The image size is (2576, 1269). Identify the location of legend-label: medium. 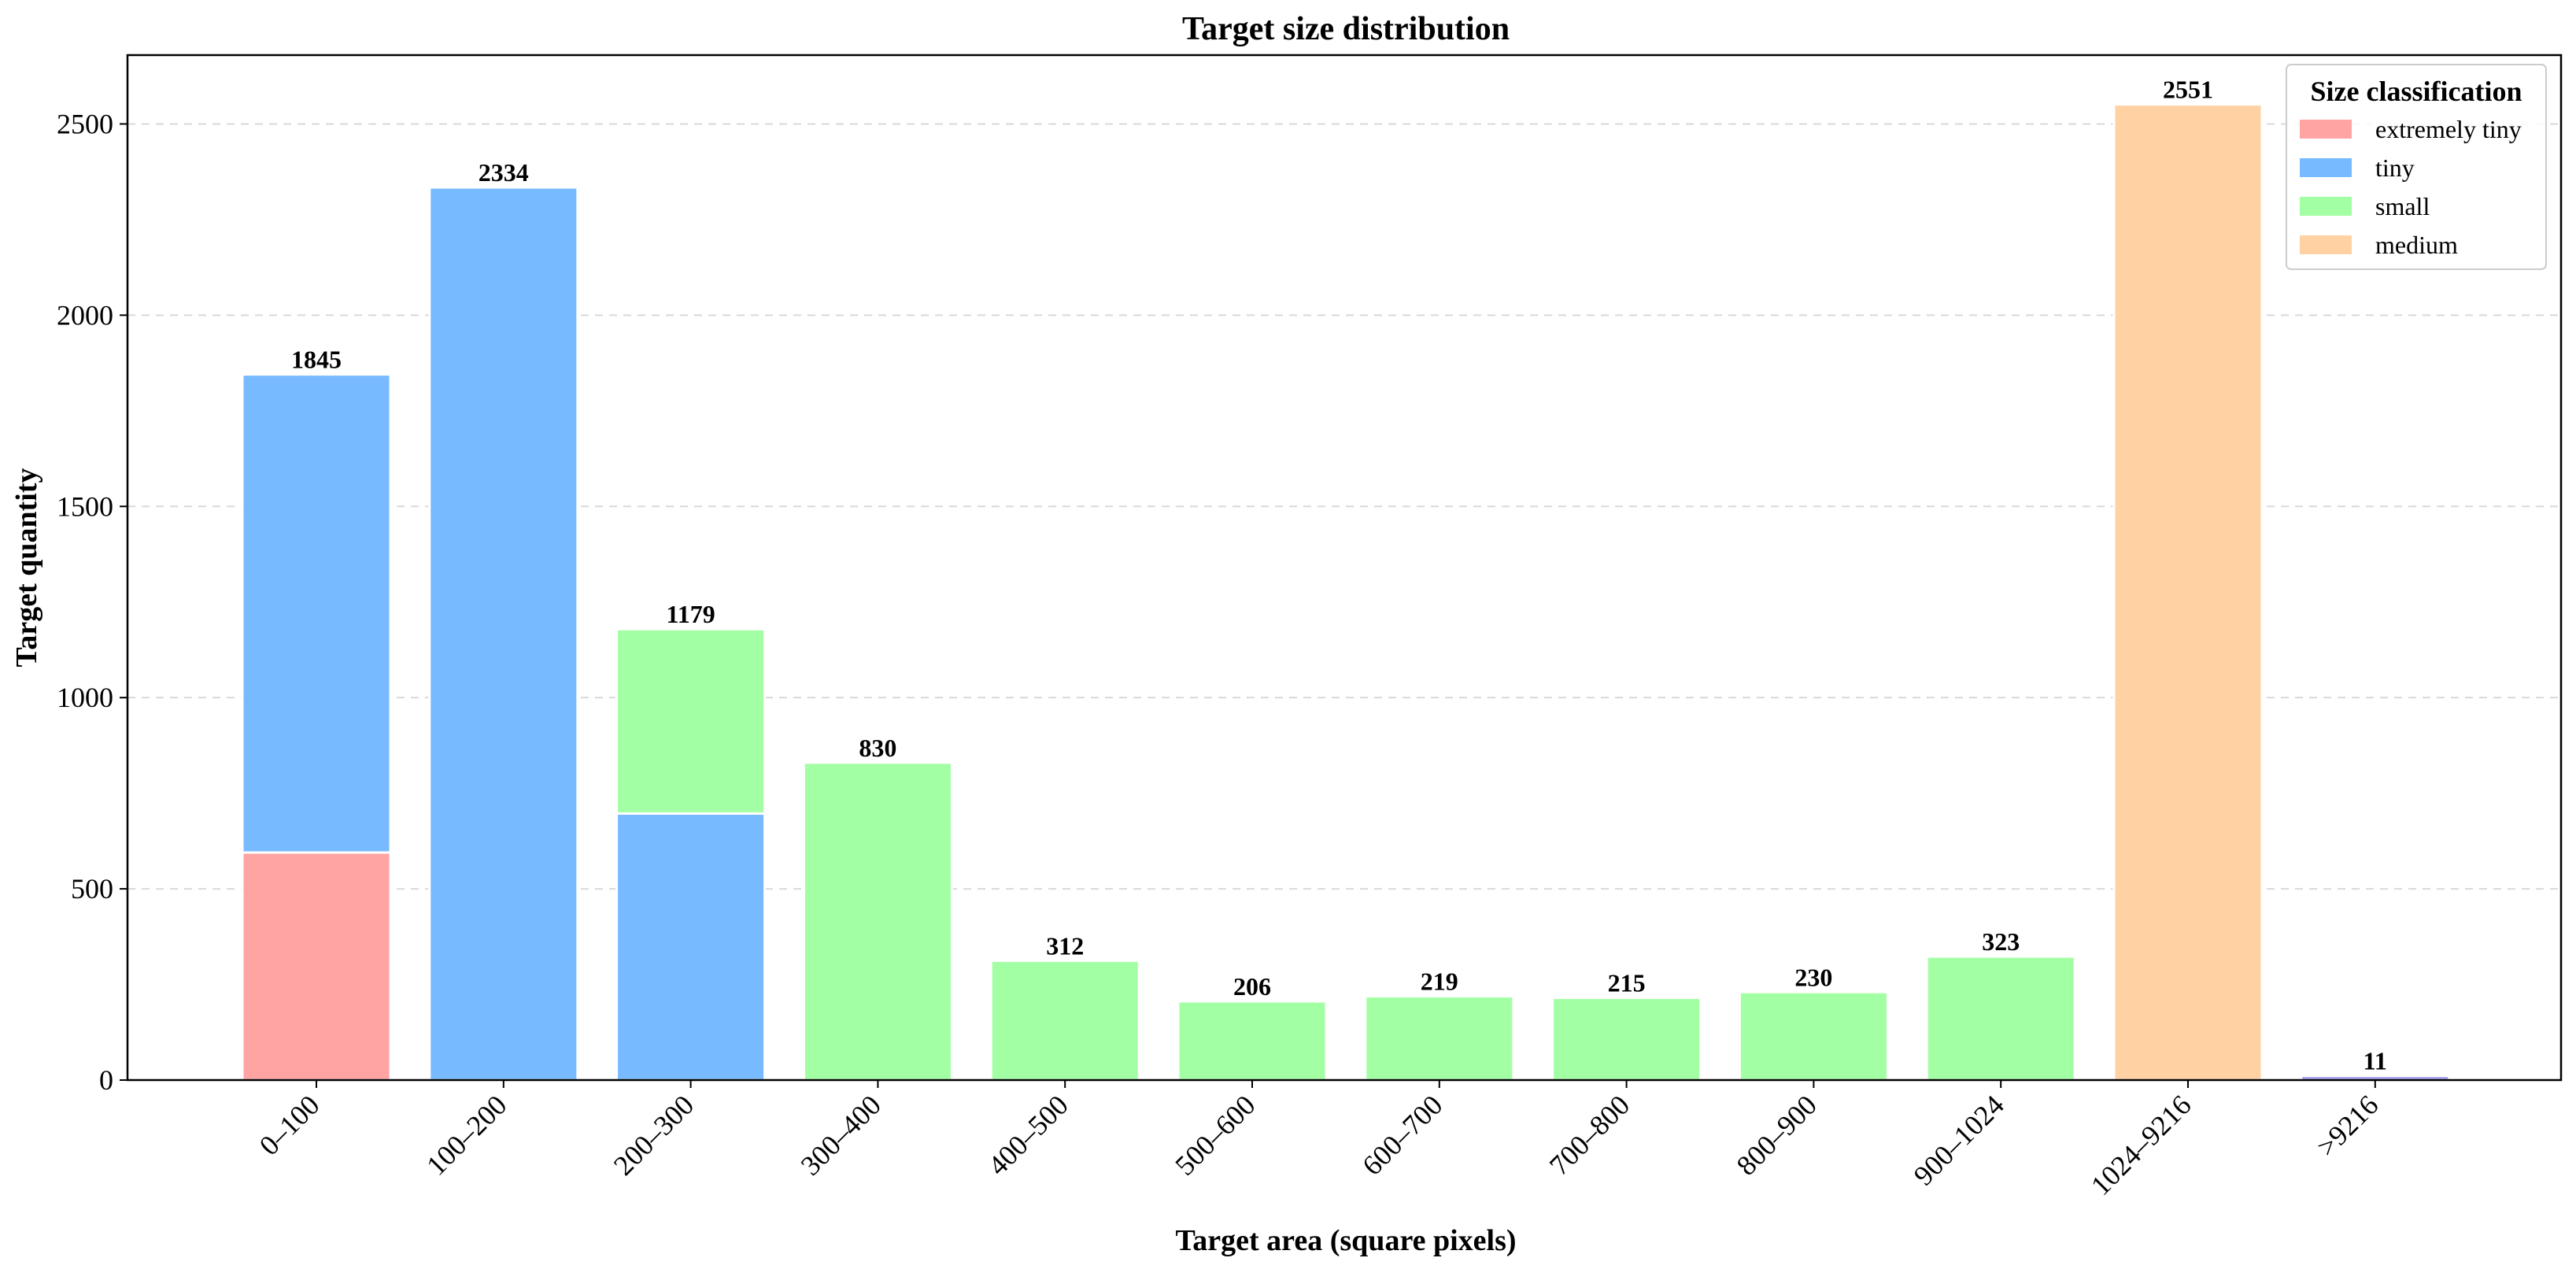
(2416, 245).